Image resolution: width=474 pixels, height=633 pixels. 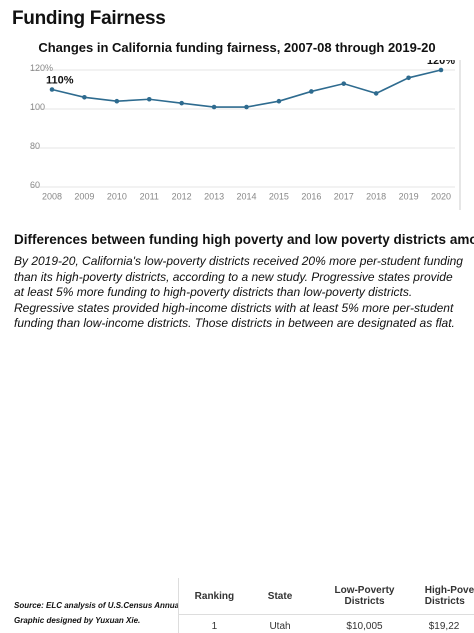 What do you see at coordinates (441, 63) in the screenshot?
I see `data-label: 120%` at bounding box center [441, 63].